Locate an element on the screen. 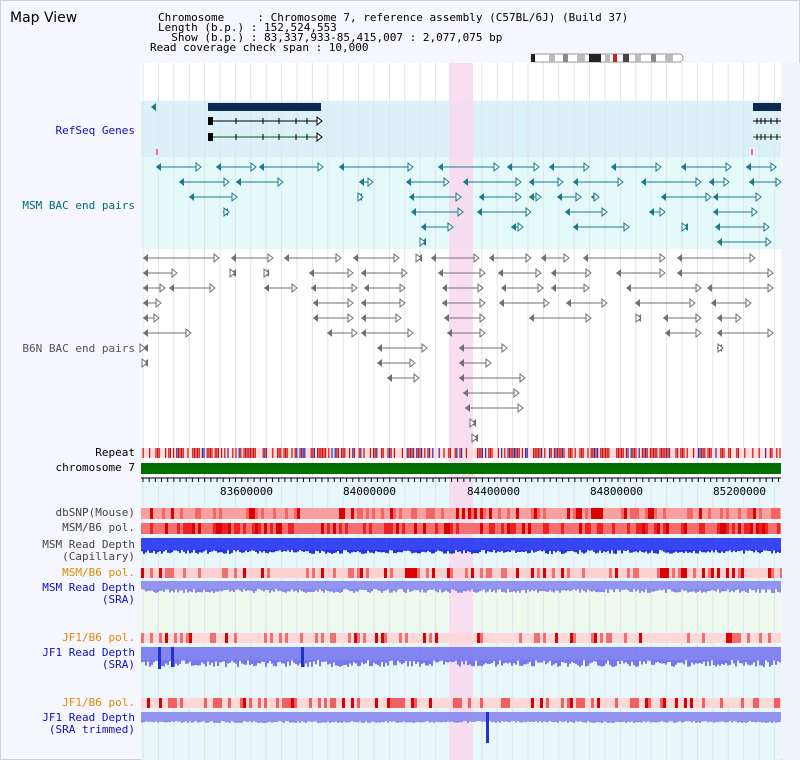 The width and height of the screenshot is (800, 760). track-label-jf1-depth: JF1 Read Depth is located at coordinates (88, 652).